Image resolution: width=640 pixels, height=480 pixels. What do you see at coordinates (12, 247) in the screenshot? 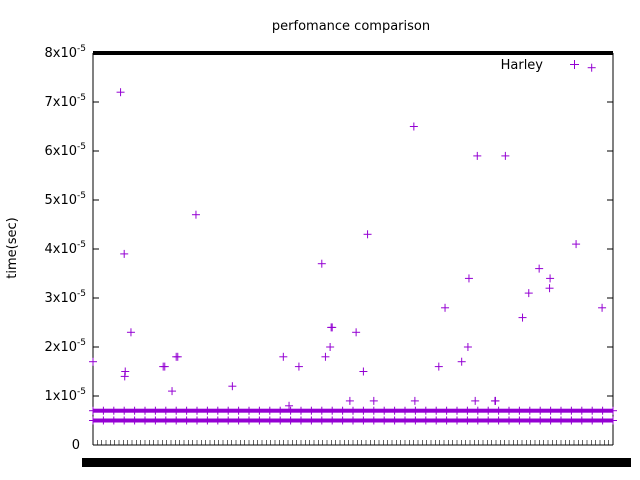
I see `y-axis-label: time(sec)` at bounding box center [12, 247].